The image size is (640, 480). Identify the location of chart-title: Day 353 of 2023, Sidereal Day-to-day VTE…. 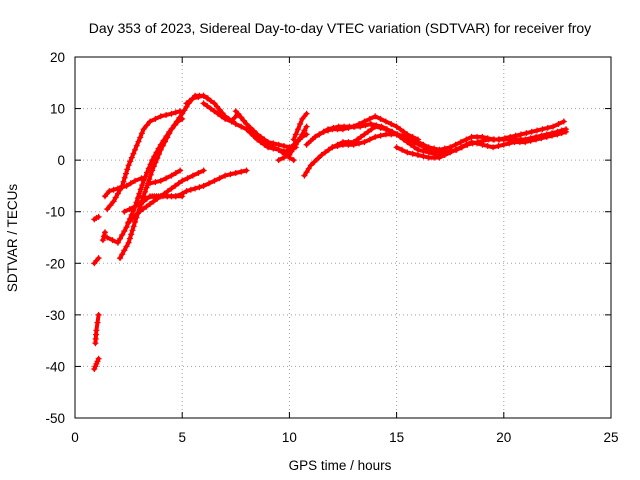
(340, 28).